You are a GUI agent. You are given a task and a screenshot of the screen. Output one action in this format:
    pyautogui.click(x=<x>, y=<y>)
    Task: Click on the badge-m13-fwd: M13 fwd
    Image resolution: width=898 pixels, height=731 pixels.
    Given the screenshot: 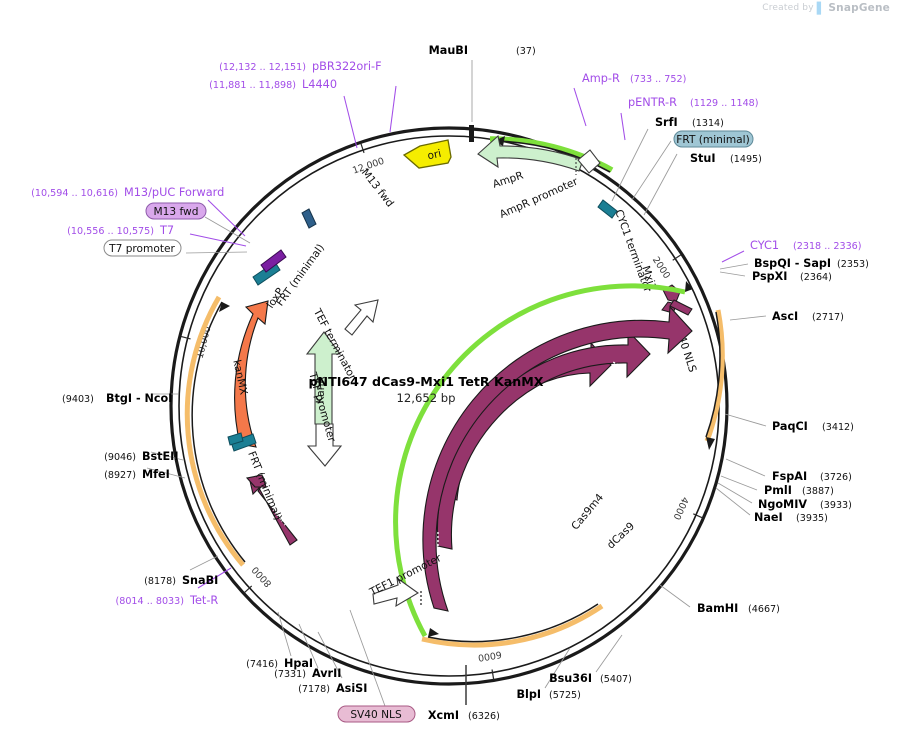 What is the action you would take?
    pyautogui.click(x=176, y=211)
    